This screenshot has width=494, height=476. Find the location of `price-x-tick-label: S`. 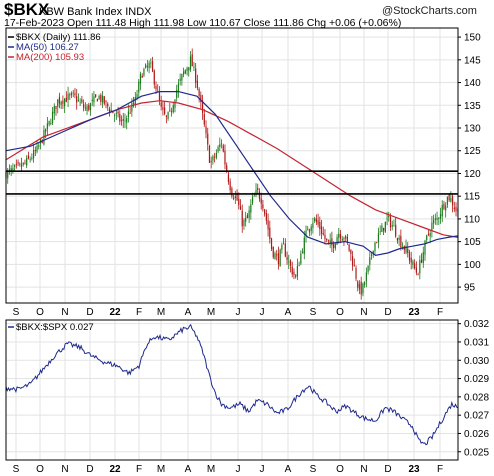

price-x-tick-label: S is located at coordinates (16, 312).